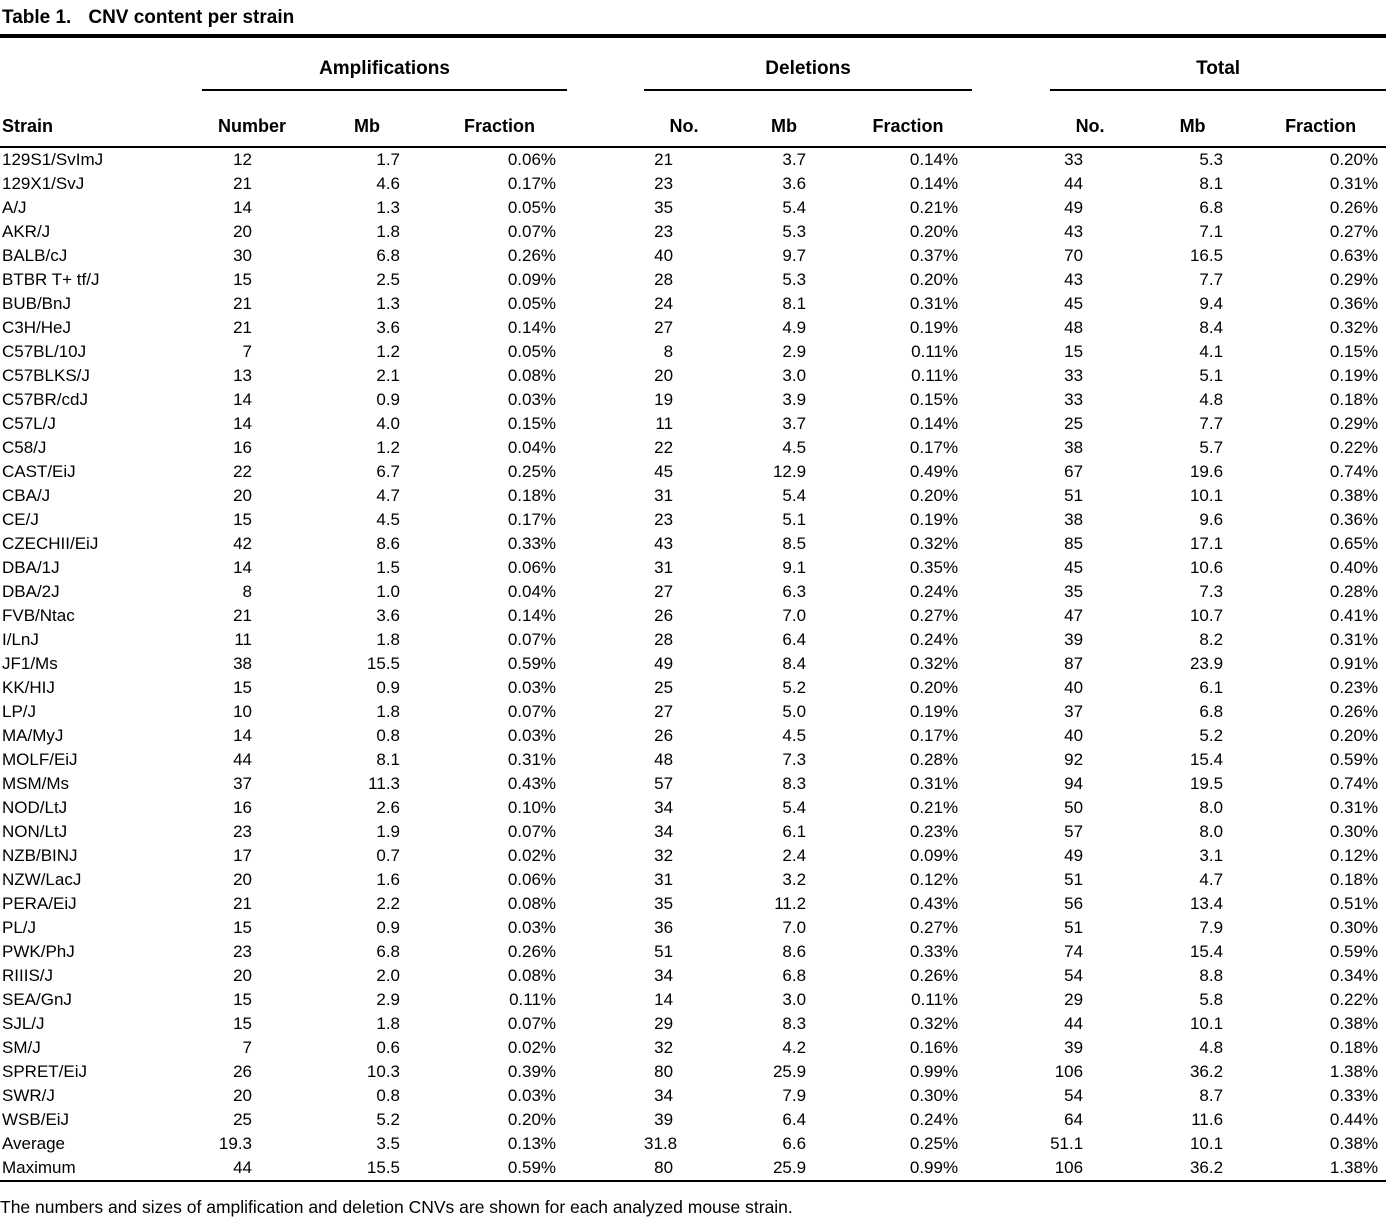  I want to click on value-cell: 1.2, so click(388, 351).